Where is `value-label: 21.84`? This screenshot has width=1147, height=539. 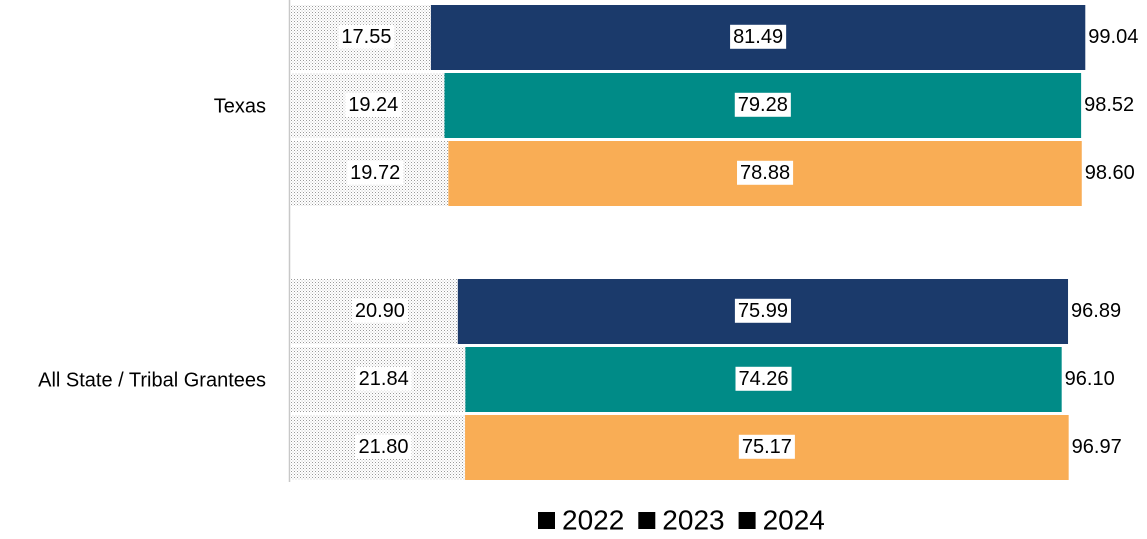 value-label: 21.84 is located at coordinates (384, 379).